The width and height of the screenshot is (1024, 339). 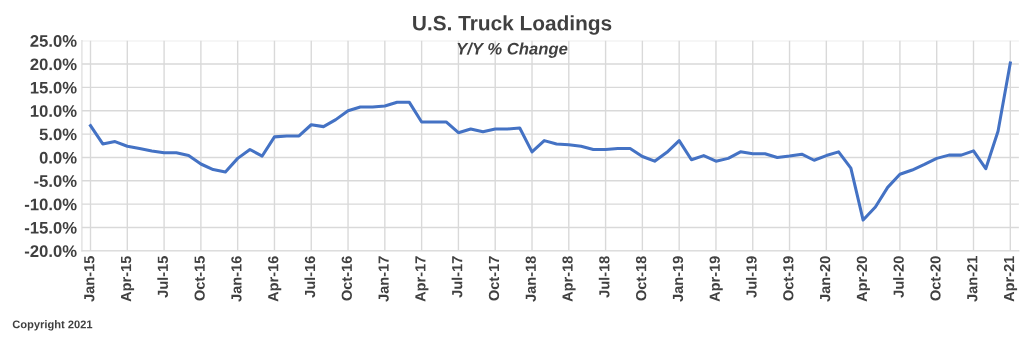 What do you see at coordinates (58, 157) in the screenshot?
I see `y-tick-label: 0.0%` at bounding box center [58, 157].